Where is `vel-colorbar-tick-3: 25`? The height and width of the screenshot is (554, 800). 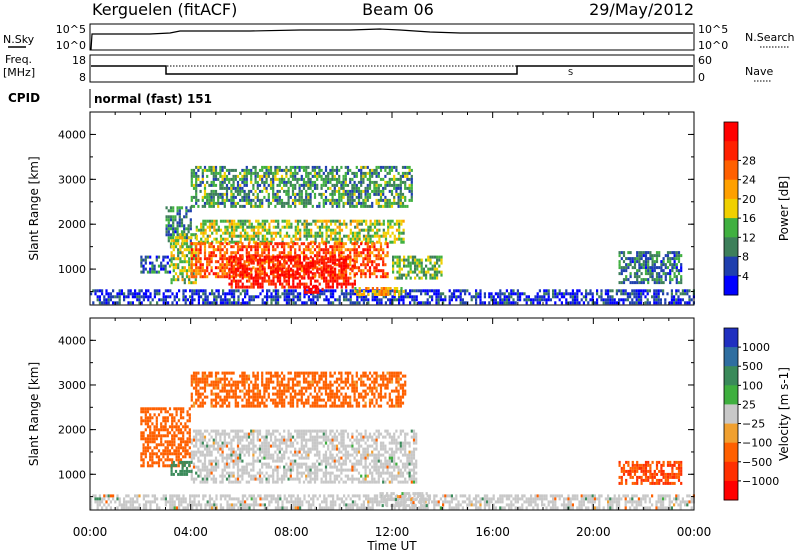
vel-colorbar-tick-3: 25 is located at coordinates (749, 404).